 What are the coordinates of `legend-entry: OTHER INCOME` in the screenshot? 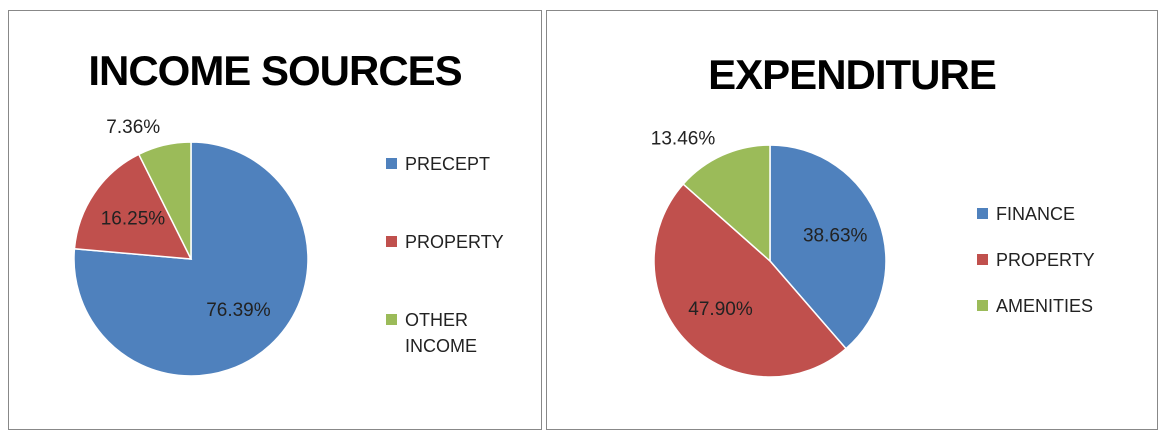 It's located at (445, 333).